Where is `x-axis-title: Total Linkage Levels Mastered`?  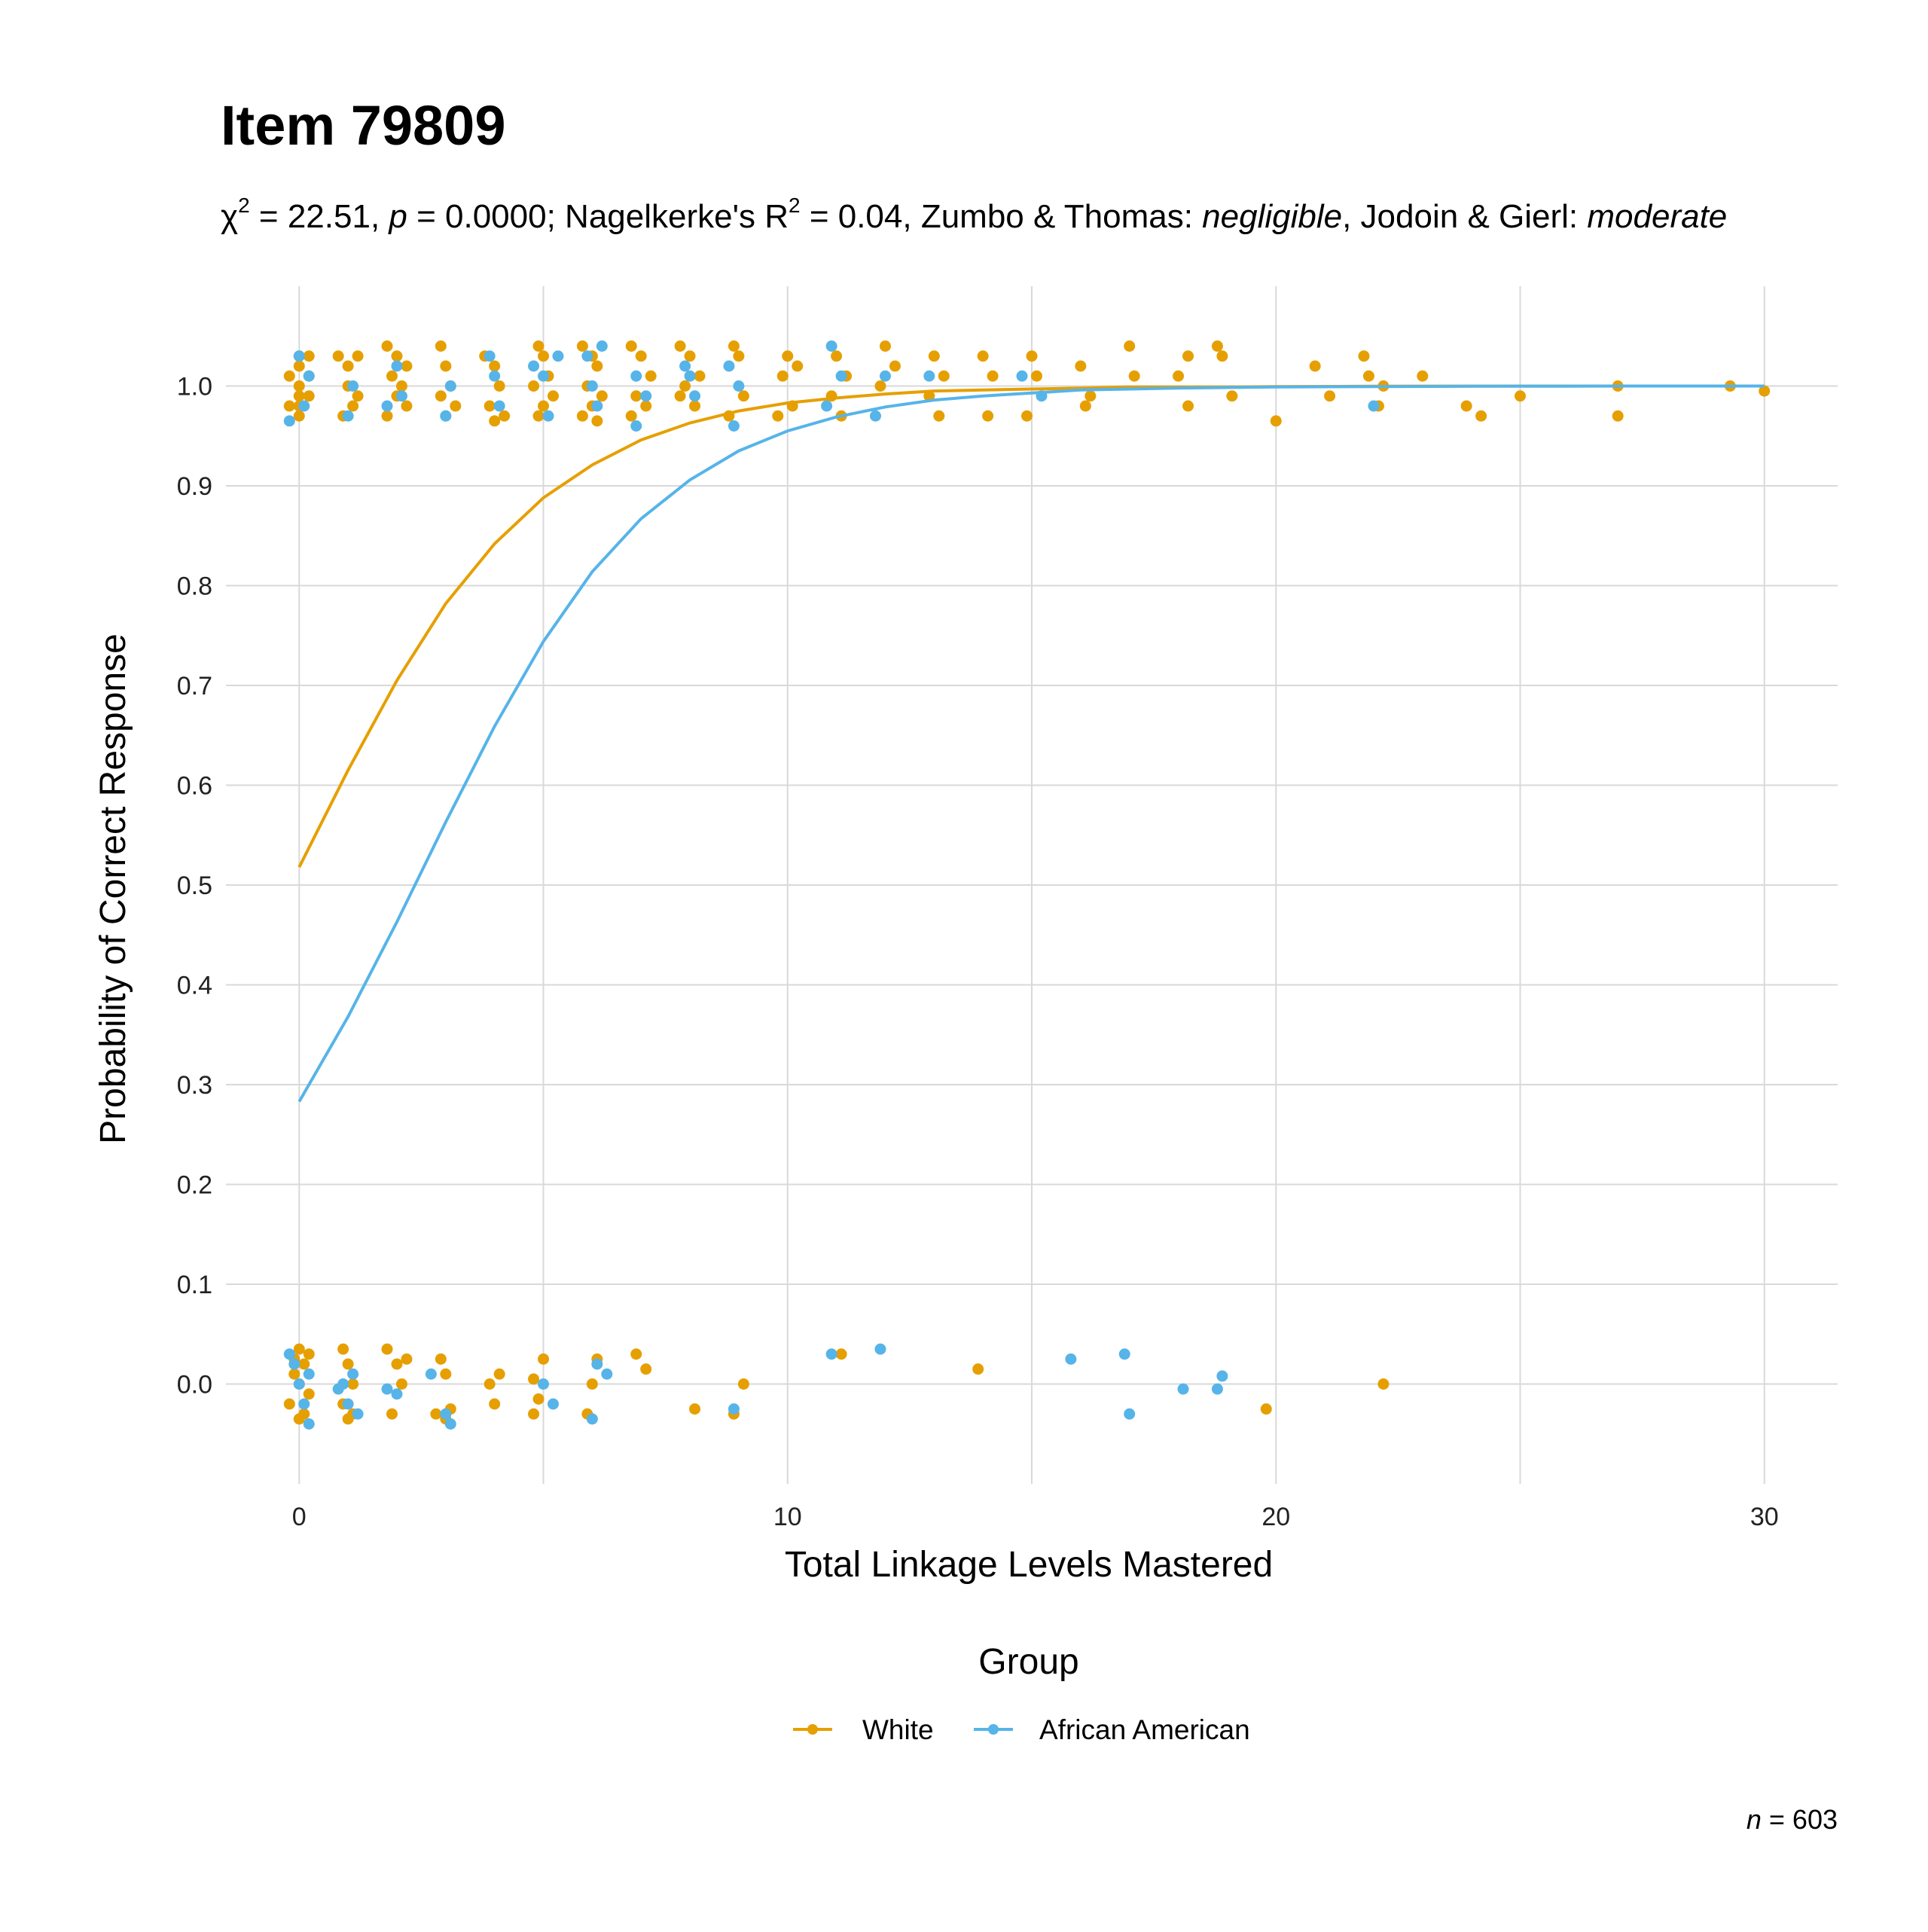
x-axis-title: Total Linkage Levels Mastered is located at coordinates (1029, 1565).